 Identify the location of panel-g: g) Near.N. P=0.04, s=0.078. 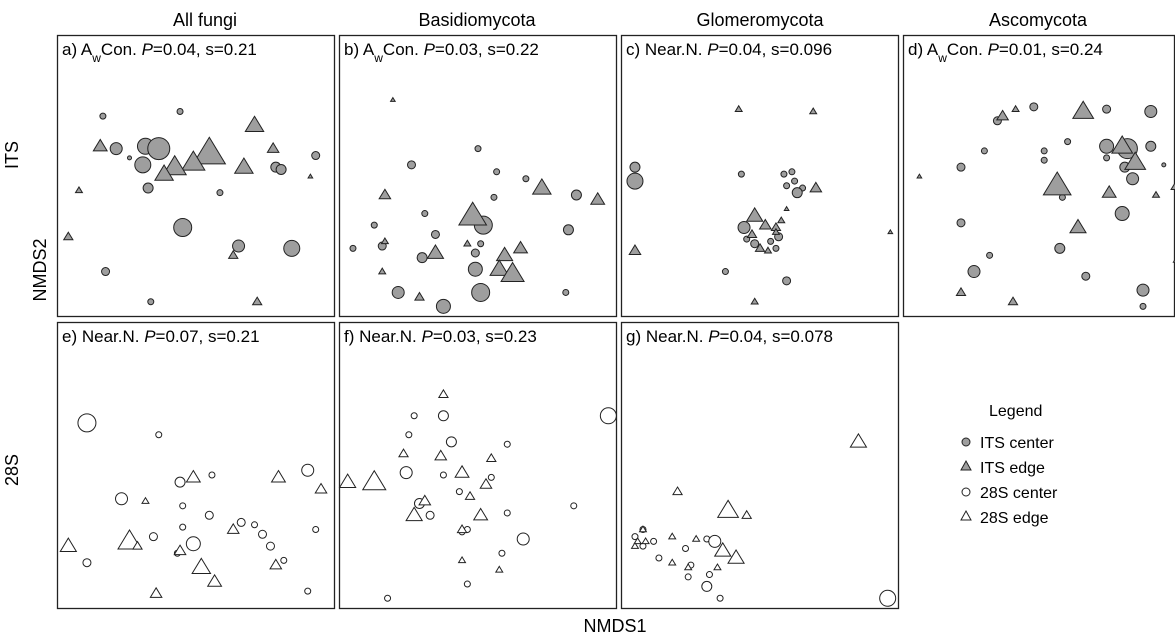
(760, 465).